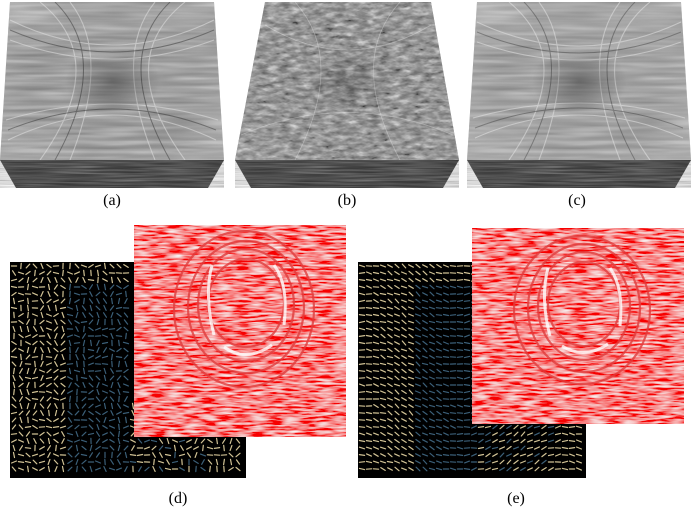 The height and width of the screenshot is (516, 692). I want to click on caption-d: (d), so click(178, 498).